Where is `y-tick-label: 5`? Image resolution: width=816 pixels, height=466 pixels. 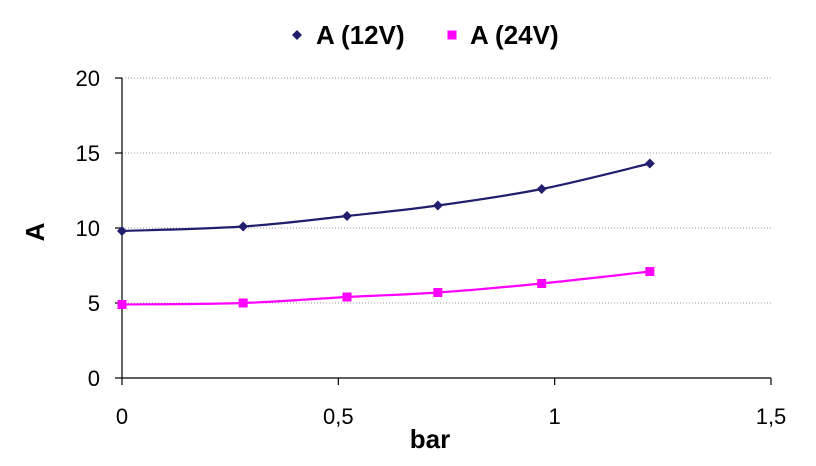 y-tick-label: 5 is located at coordinates (94, 303).